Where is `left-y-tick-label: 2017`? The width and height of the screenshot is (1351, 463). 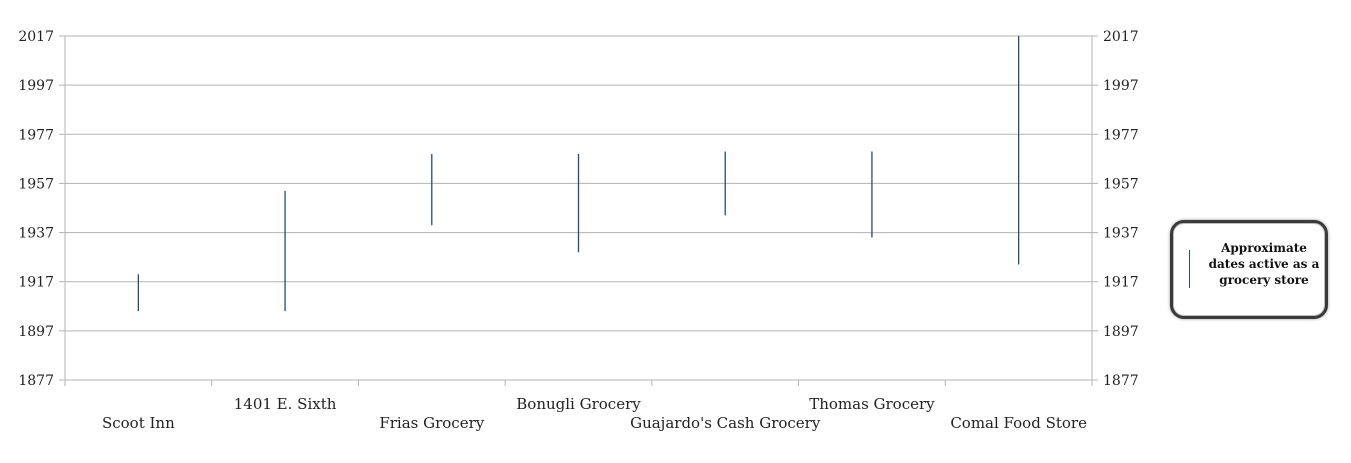
left-y-tick-label: 2017 is located at coordinates (36, 37).